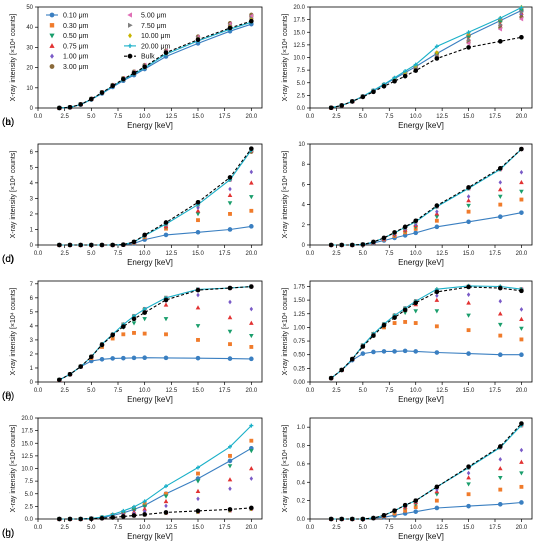 The image size is (543, 550). Describe the element at coordinates (29, 8) in the screenshot. I see `y-tick-label: 50` at that location.